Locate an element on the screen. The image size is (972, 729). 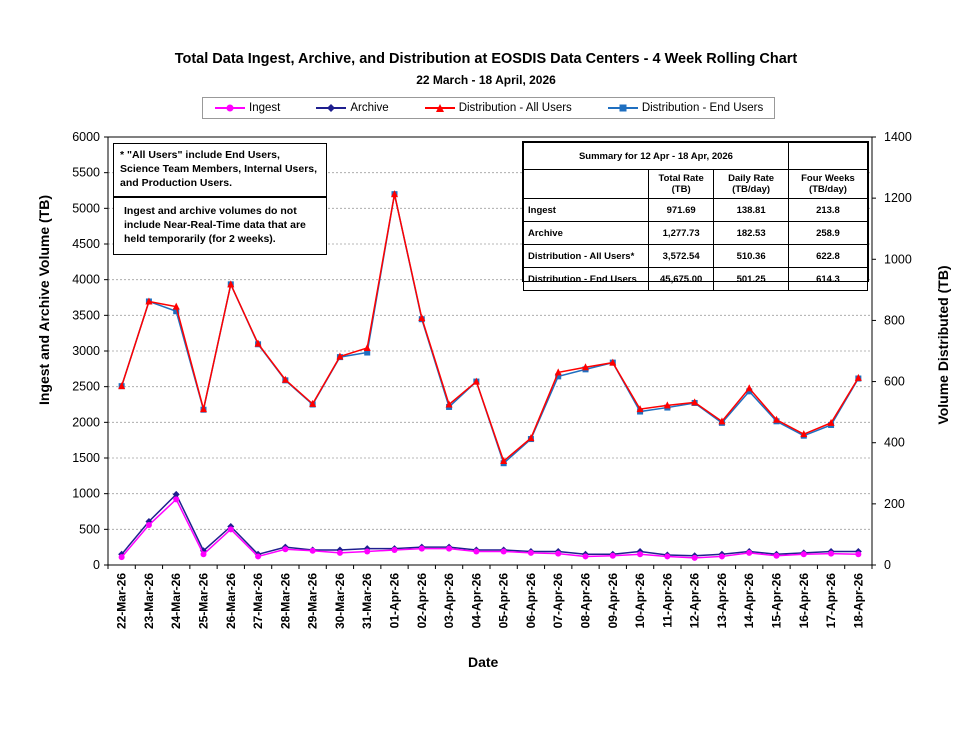
x-tick-label: 13-Apr-26 is located at coordinates (722, 601).